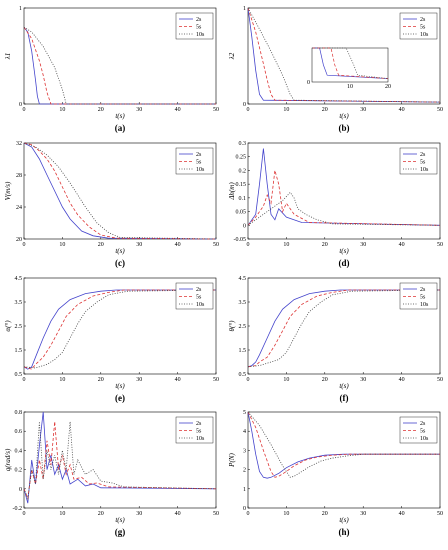 This screenshot has height=550, width=448. What do you see at coordinates (243, 144) in the screenshot?
I see `y-tick-label: 0.3` at bounding box center [243, 144].